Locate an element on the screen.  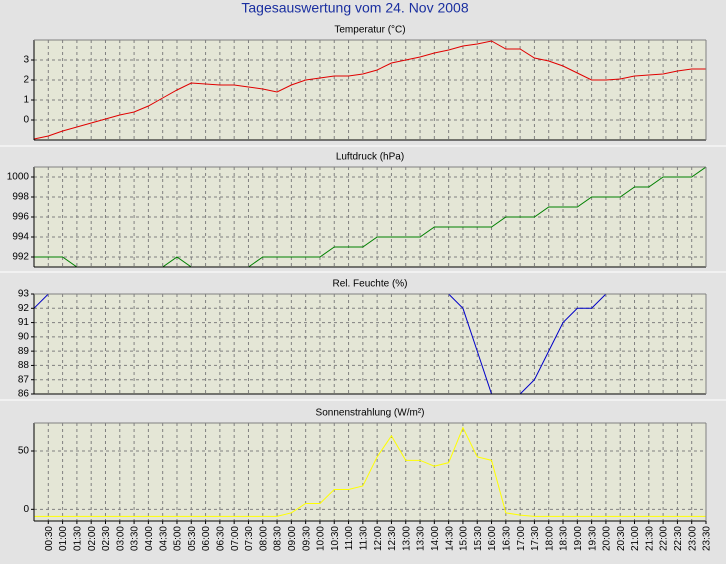
y-tick-label: 1 is located at coordinates (26, 100).